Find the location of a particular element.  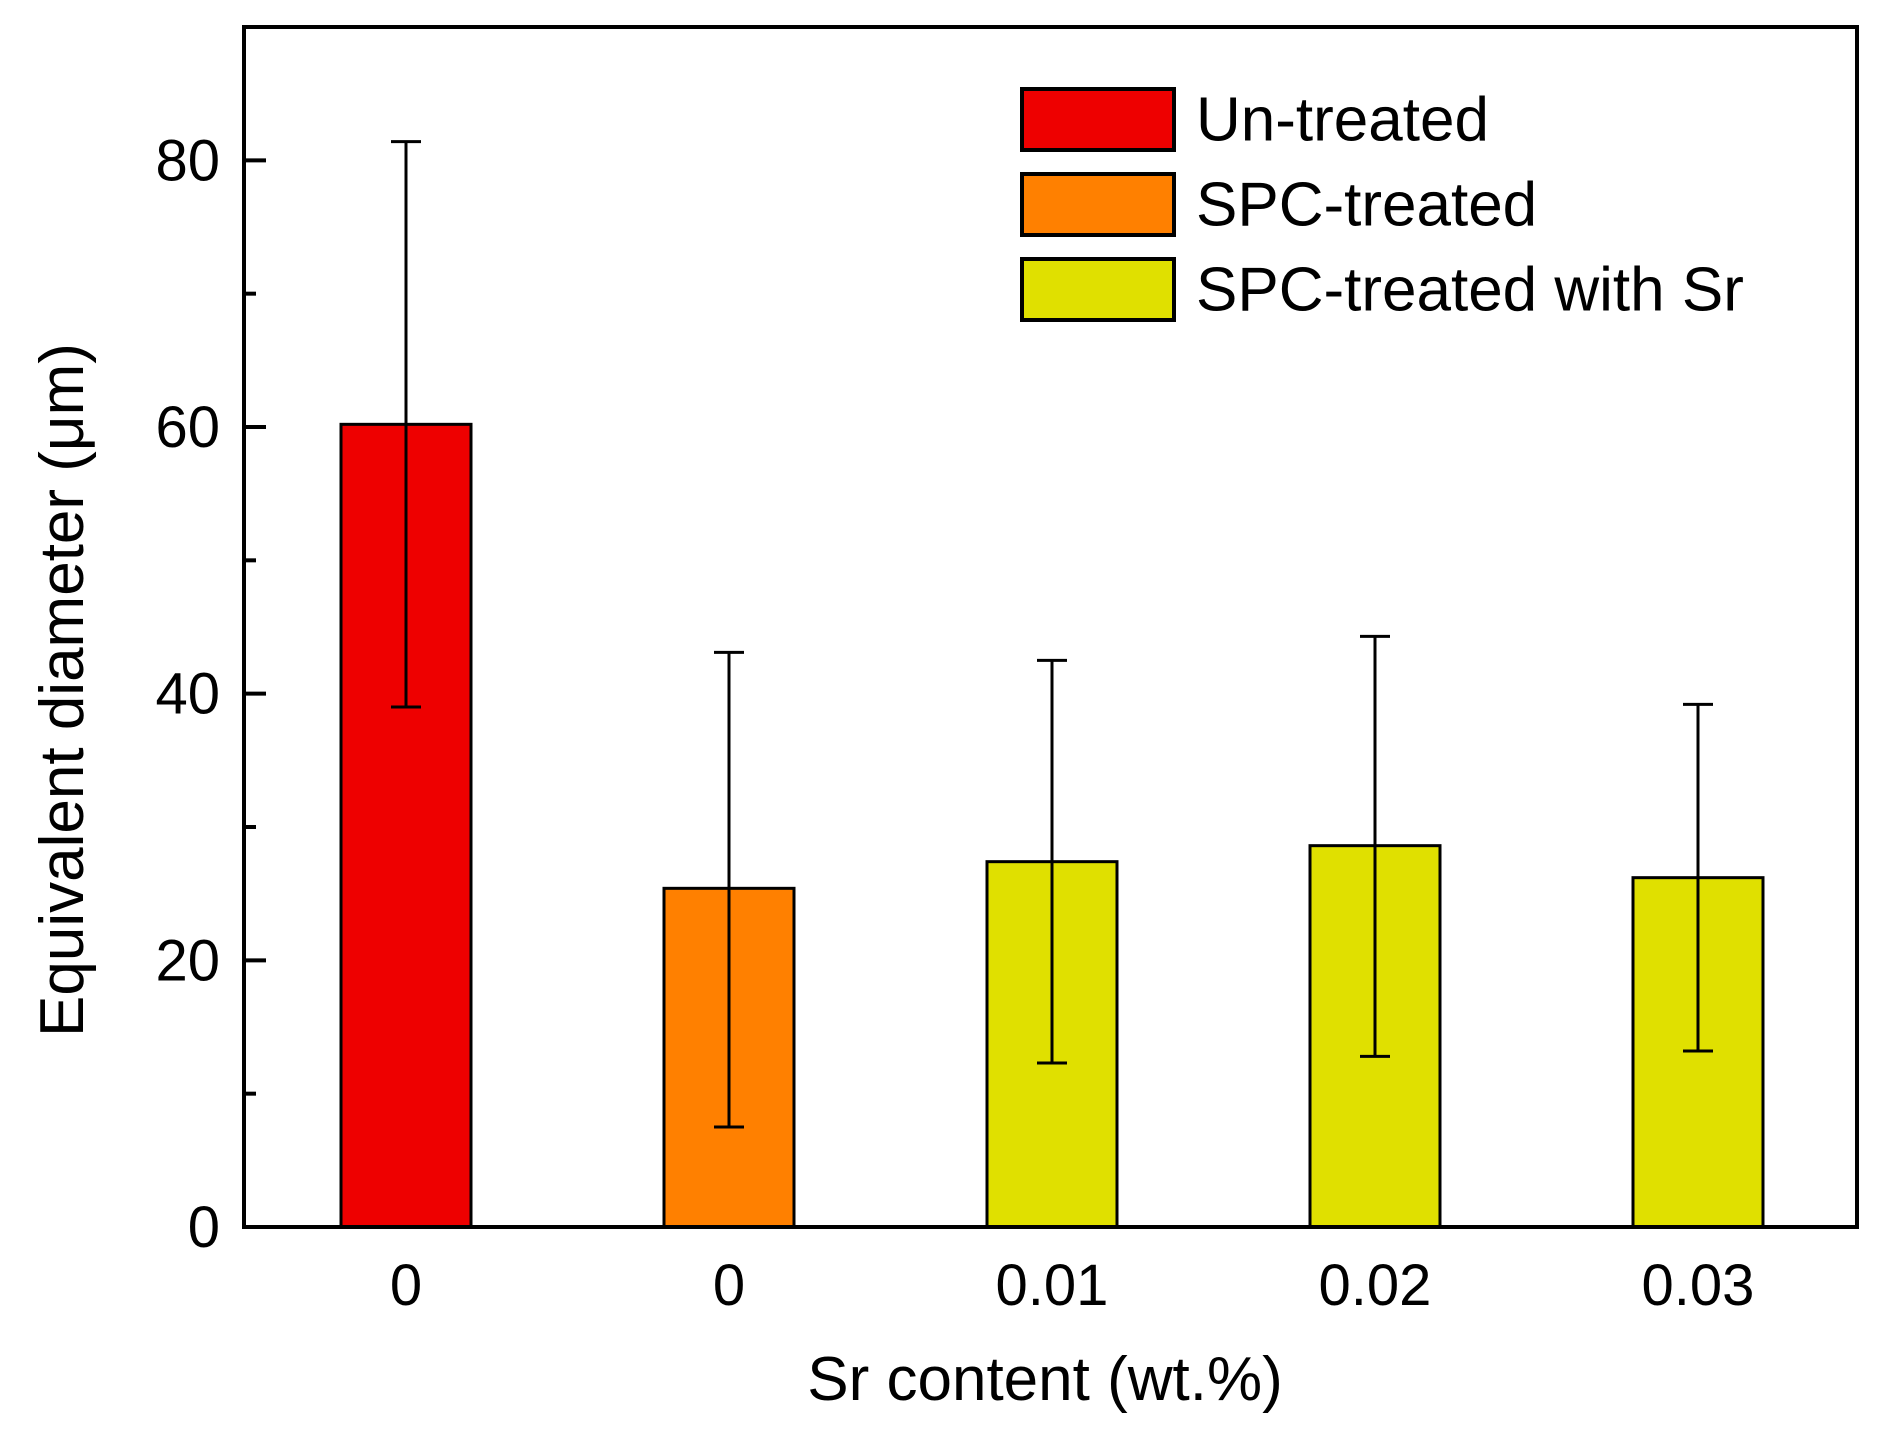

x-axis-label: Sr content (wt.%) is located at coordinates (1044, 1379).